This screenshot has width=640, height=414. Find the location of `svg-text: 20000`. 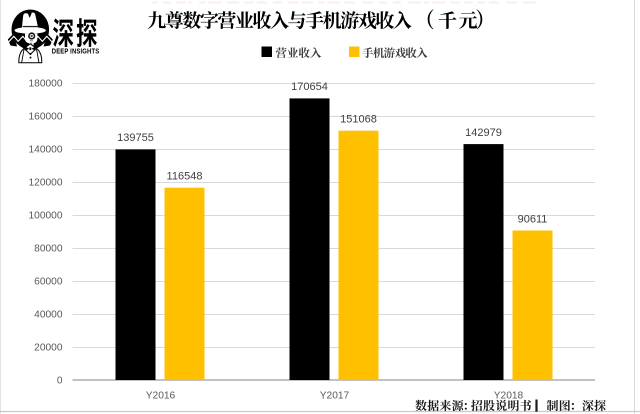

svg-text: 20000 is located at coordinates (48, 348).